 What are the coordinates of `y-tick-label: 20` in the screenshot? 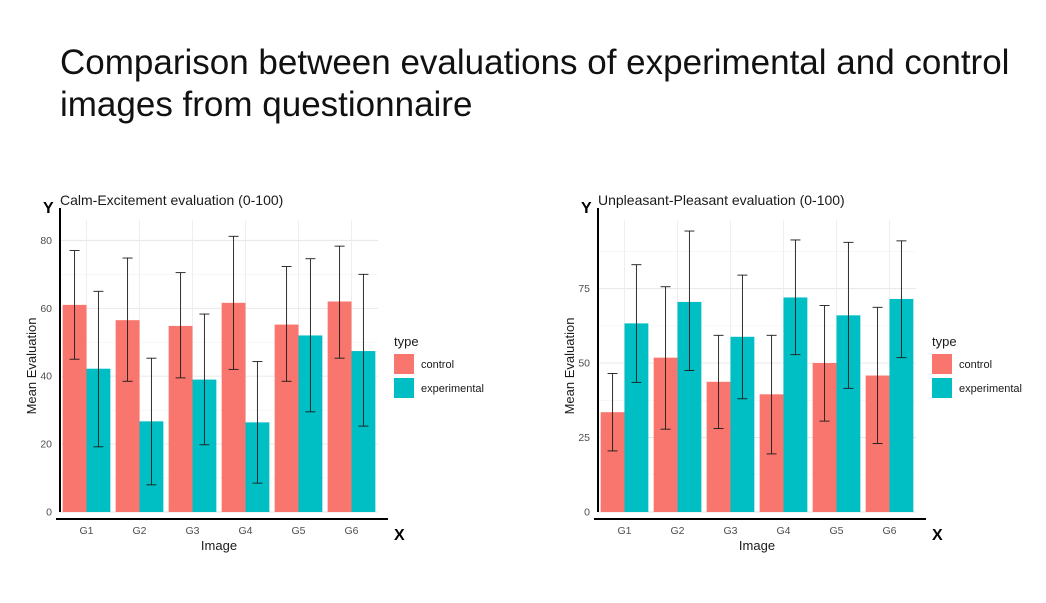 It's located at (46, 445).